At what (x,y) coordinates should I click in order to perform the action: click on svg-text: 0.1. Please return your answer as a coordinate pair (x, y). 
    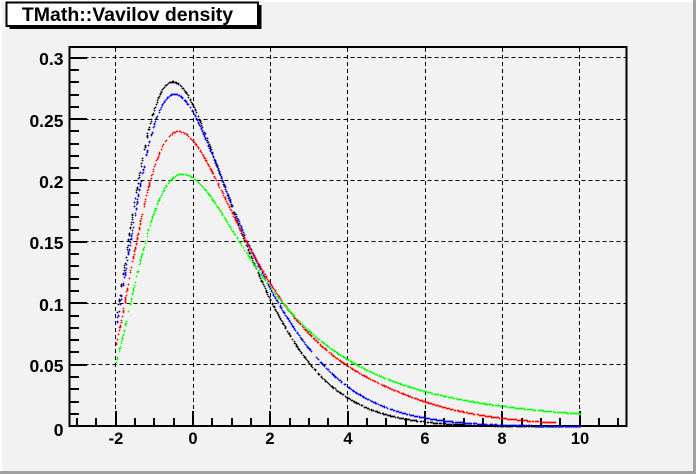
    Looking at the image, I should click on (51, 305).